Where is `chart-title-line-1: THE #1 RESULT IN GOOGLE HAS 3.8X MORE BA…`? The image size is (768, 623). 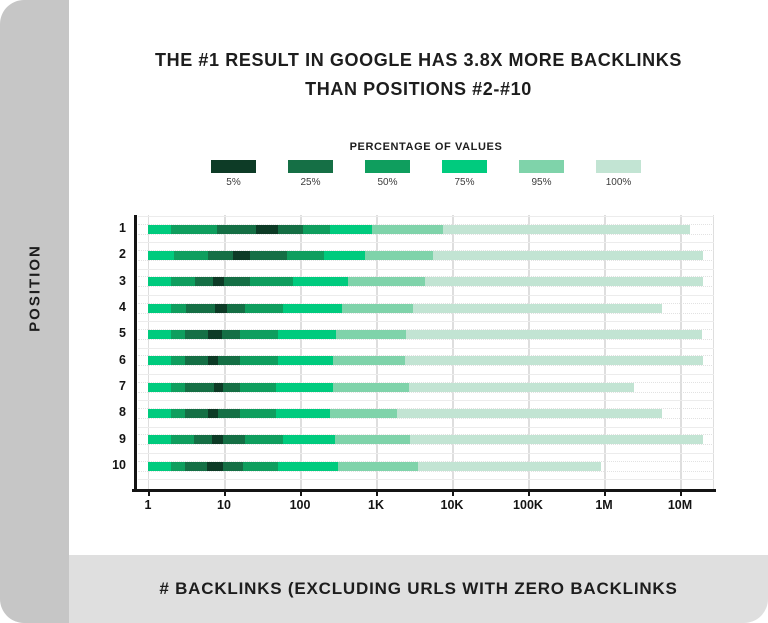 chart-title-line-1: THE #1 RESULT IN GOOGLE HAS 3.8X MORE BA… is located at coordinates (418, 60).